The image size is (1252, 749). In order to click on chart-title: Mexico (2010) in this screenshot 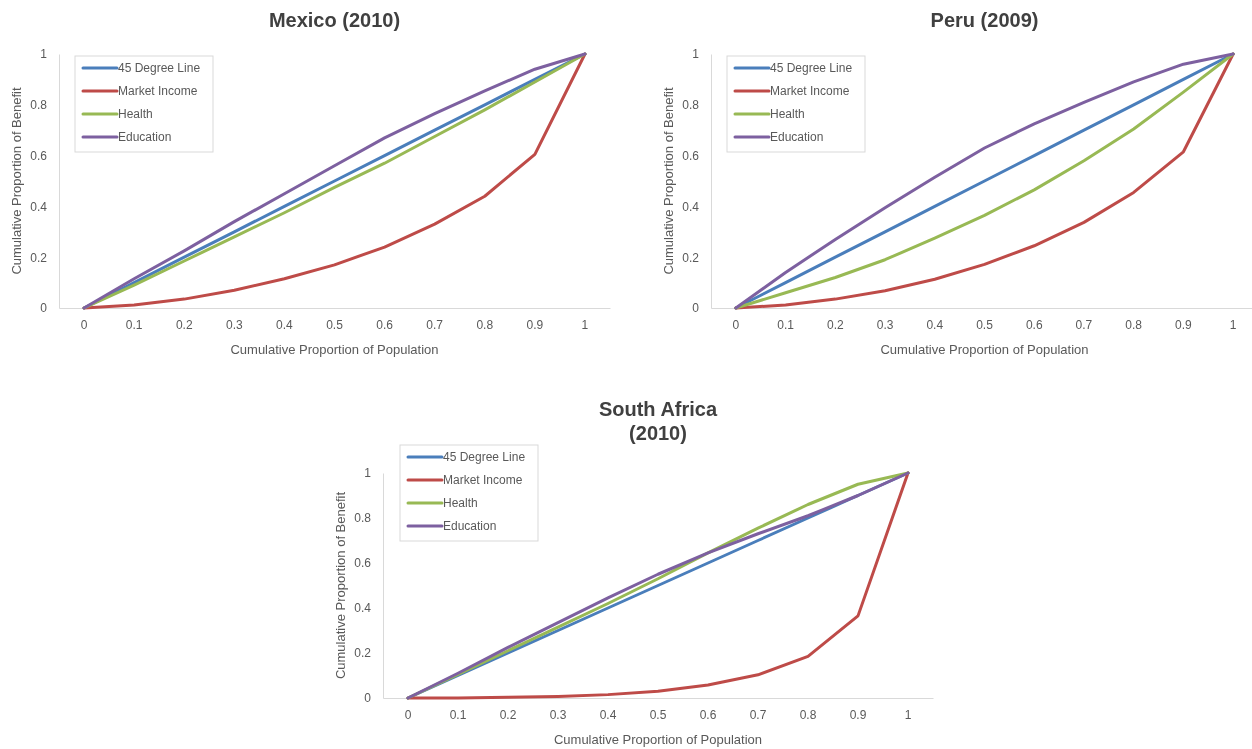, I will do `click(334, 20)`.